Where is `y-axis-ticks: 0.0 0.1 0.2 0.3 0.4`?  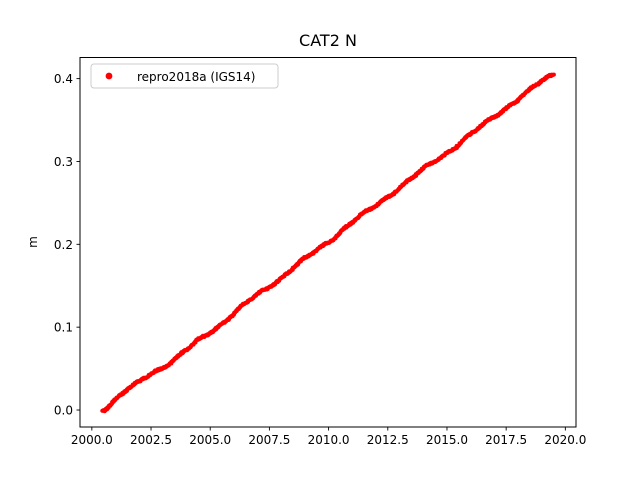
y-axis-ticks: 0.0 0.1 0.2 0.3 0.4 is located at coordinates (67, 245).